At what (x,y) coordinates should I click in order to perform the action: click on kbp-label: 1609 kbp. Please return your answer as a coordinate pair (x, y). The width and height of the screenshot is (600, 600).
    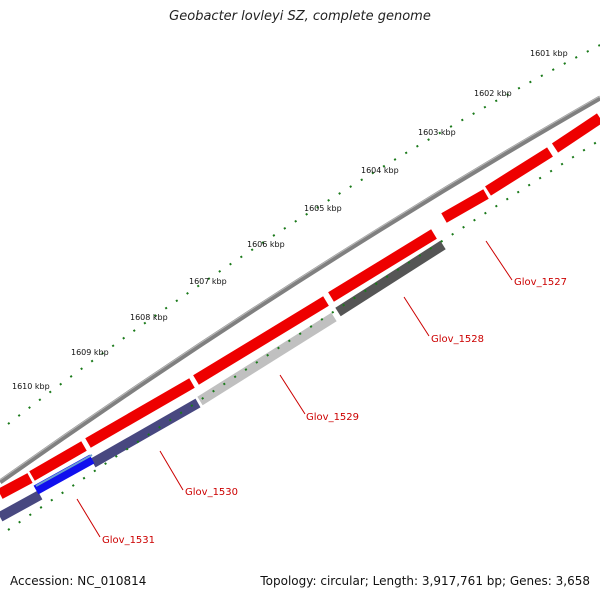
    Looking at the image, I should click on (90, 352).